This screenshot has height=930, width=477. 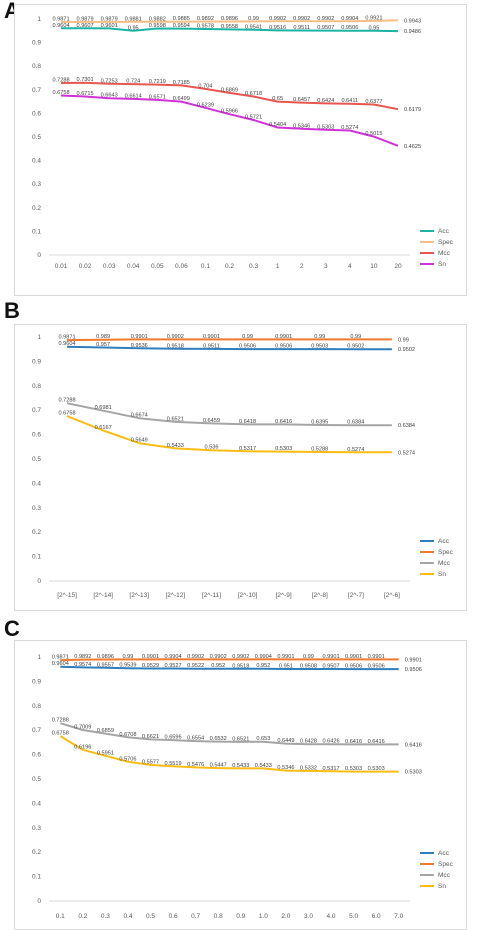 What do you see at coordinates (302, 266) in the screenshot?
I see `x-tick-label: 2` at bounding box center [302, 266].